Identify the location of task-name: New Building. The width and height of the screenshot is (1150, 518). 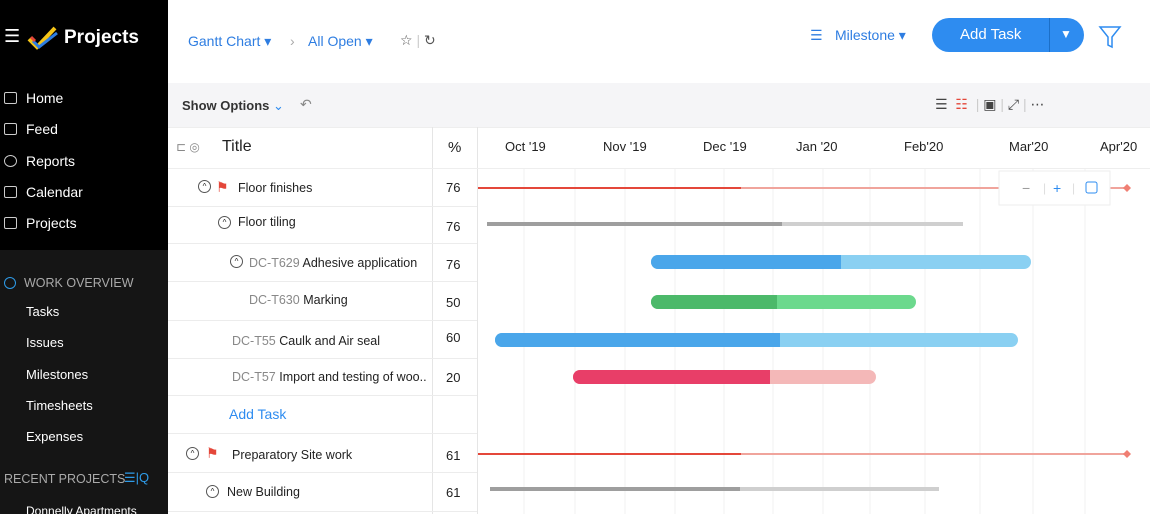
(263, 492).